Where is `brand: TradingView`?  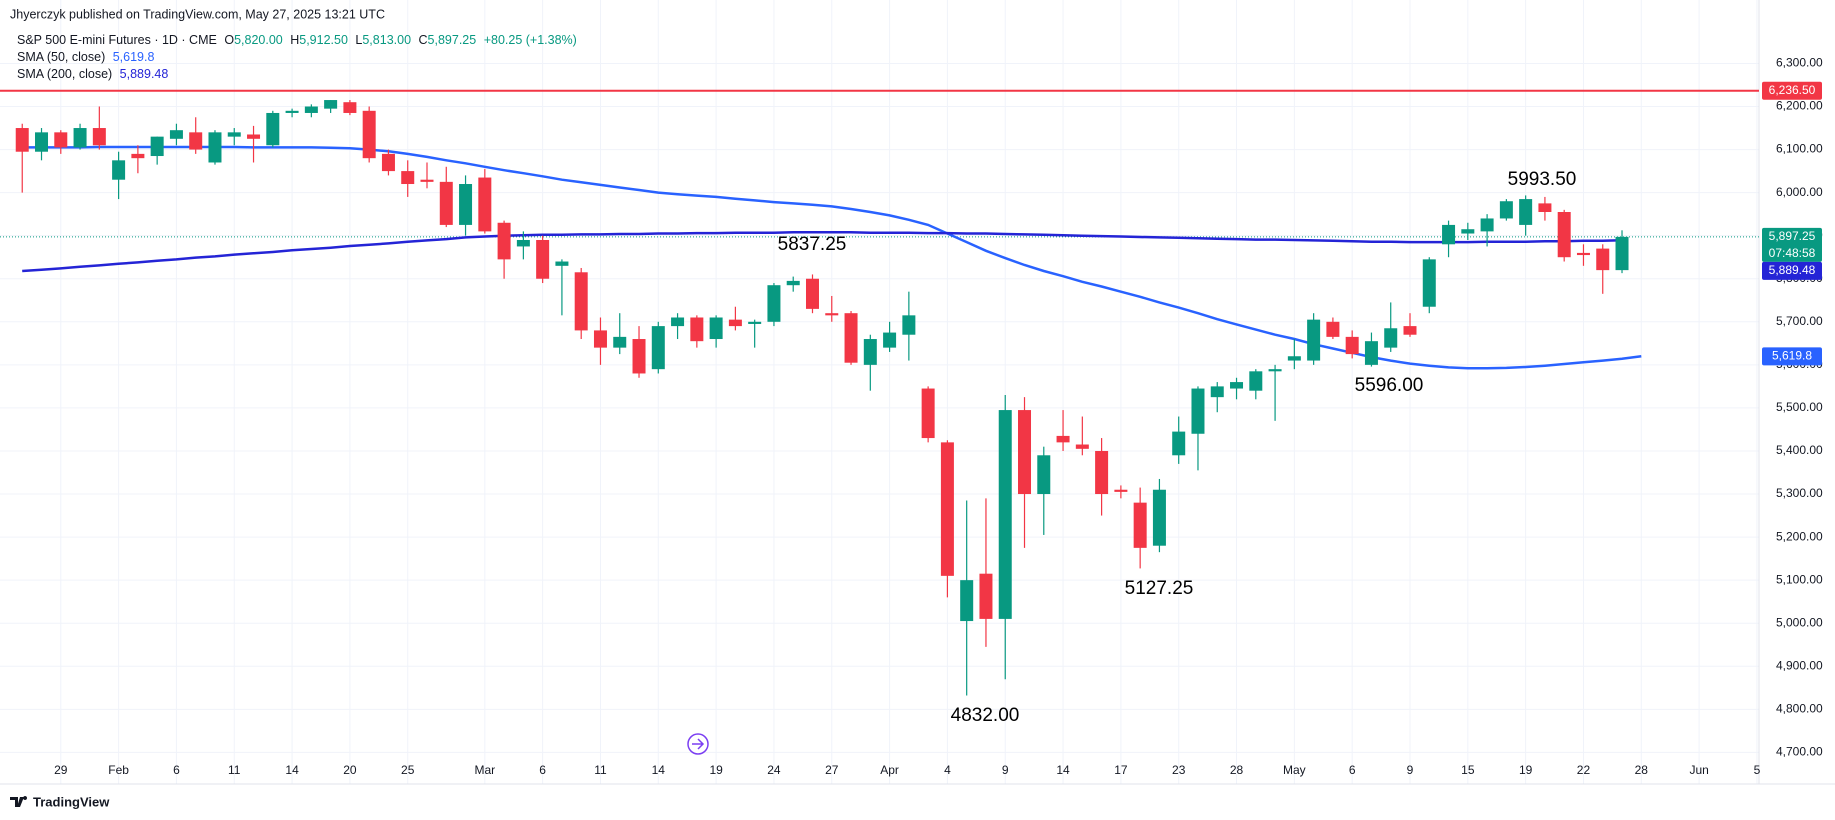
brand: TradingView is located at coordinates (60, 801).